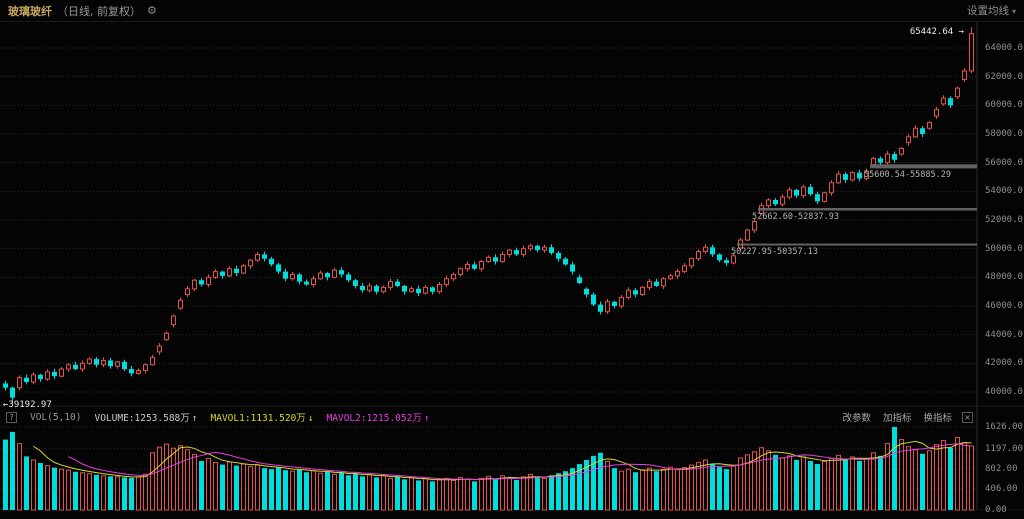 This screenshot has height=519, width=1024. I want to click on mavol1-value-label: MAVOL1:1131.520万 ↓, so click(262, 418).